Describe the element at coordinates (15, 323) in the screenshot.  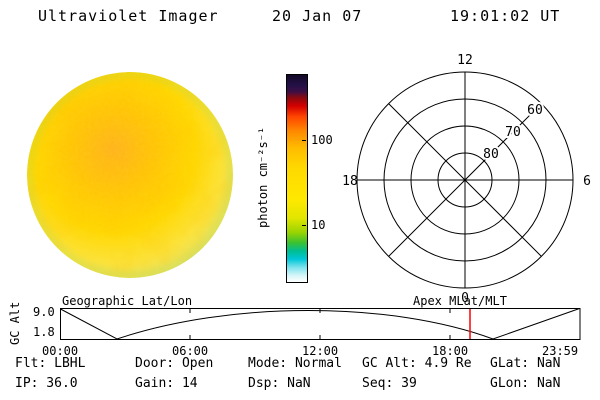
I see `altitude-y-axis-label: GC Alt` at that location.